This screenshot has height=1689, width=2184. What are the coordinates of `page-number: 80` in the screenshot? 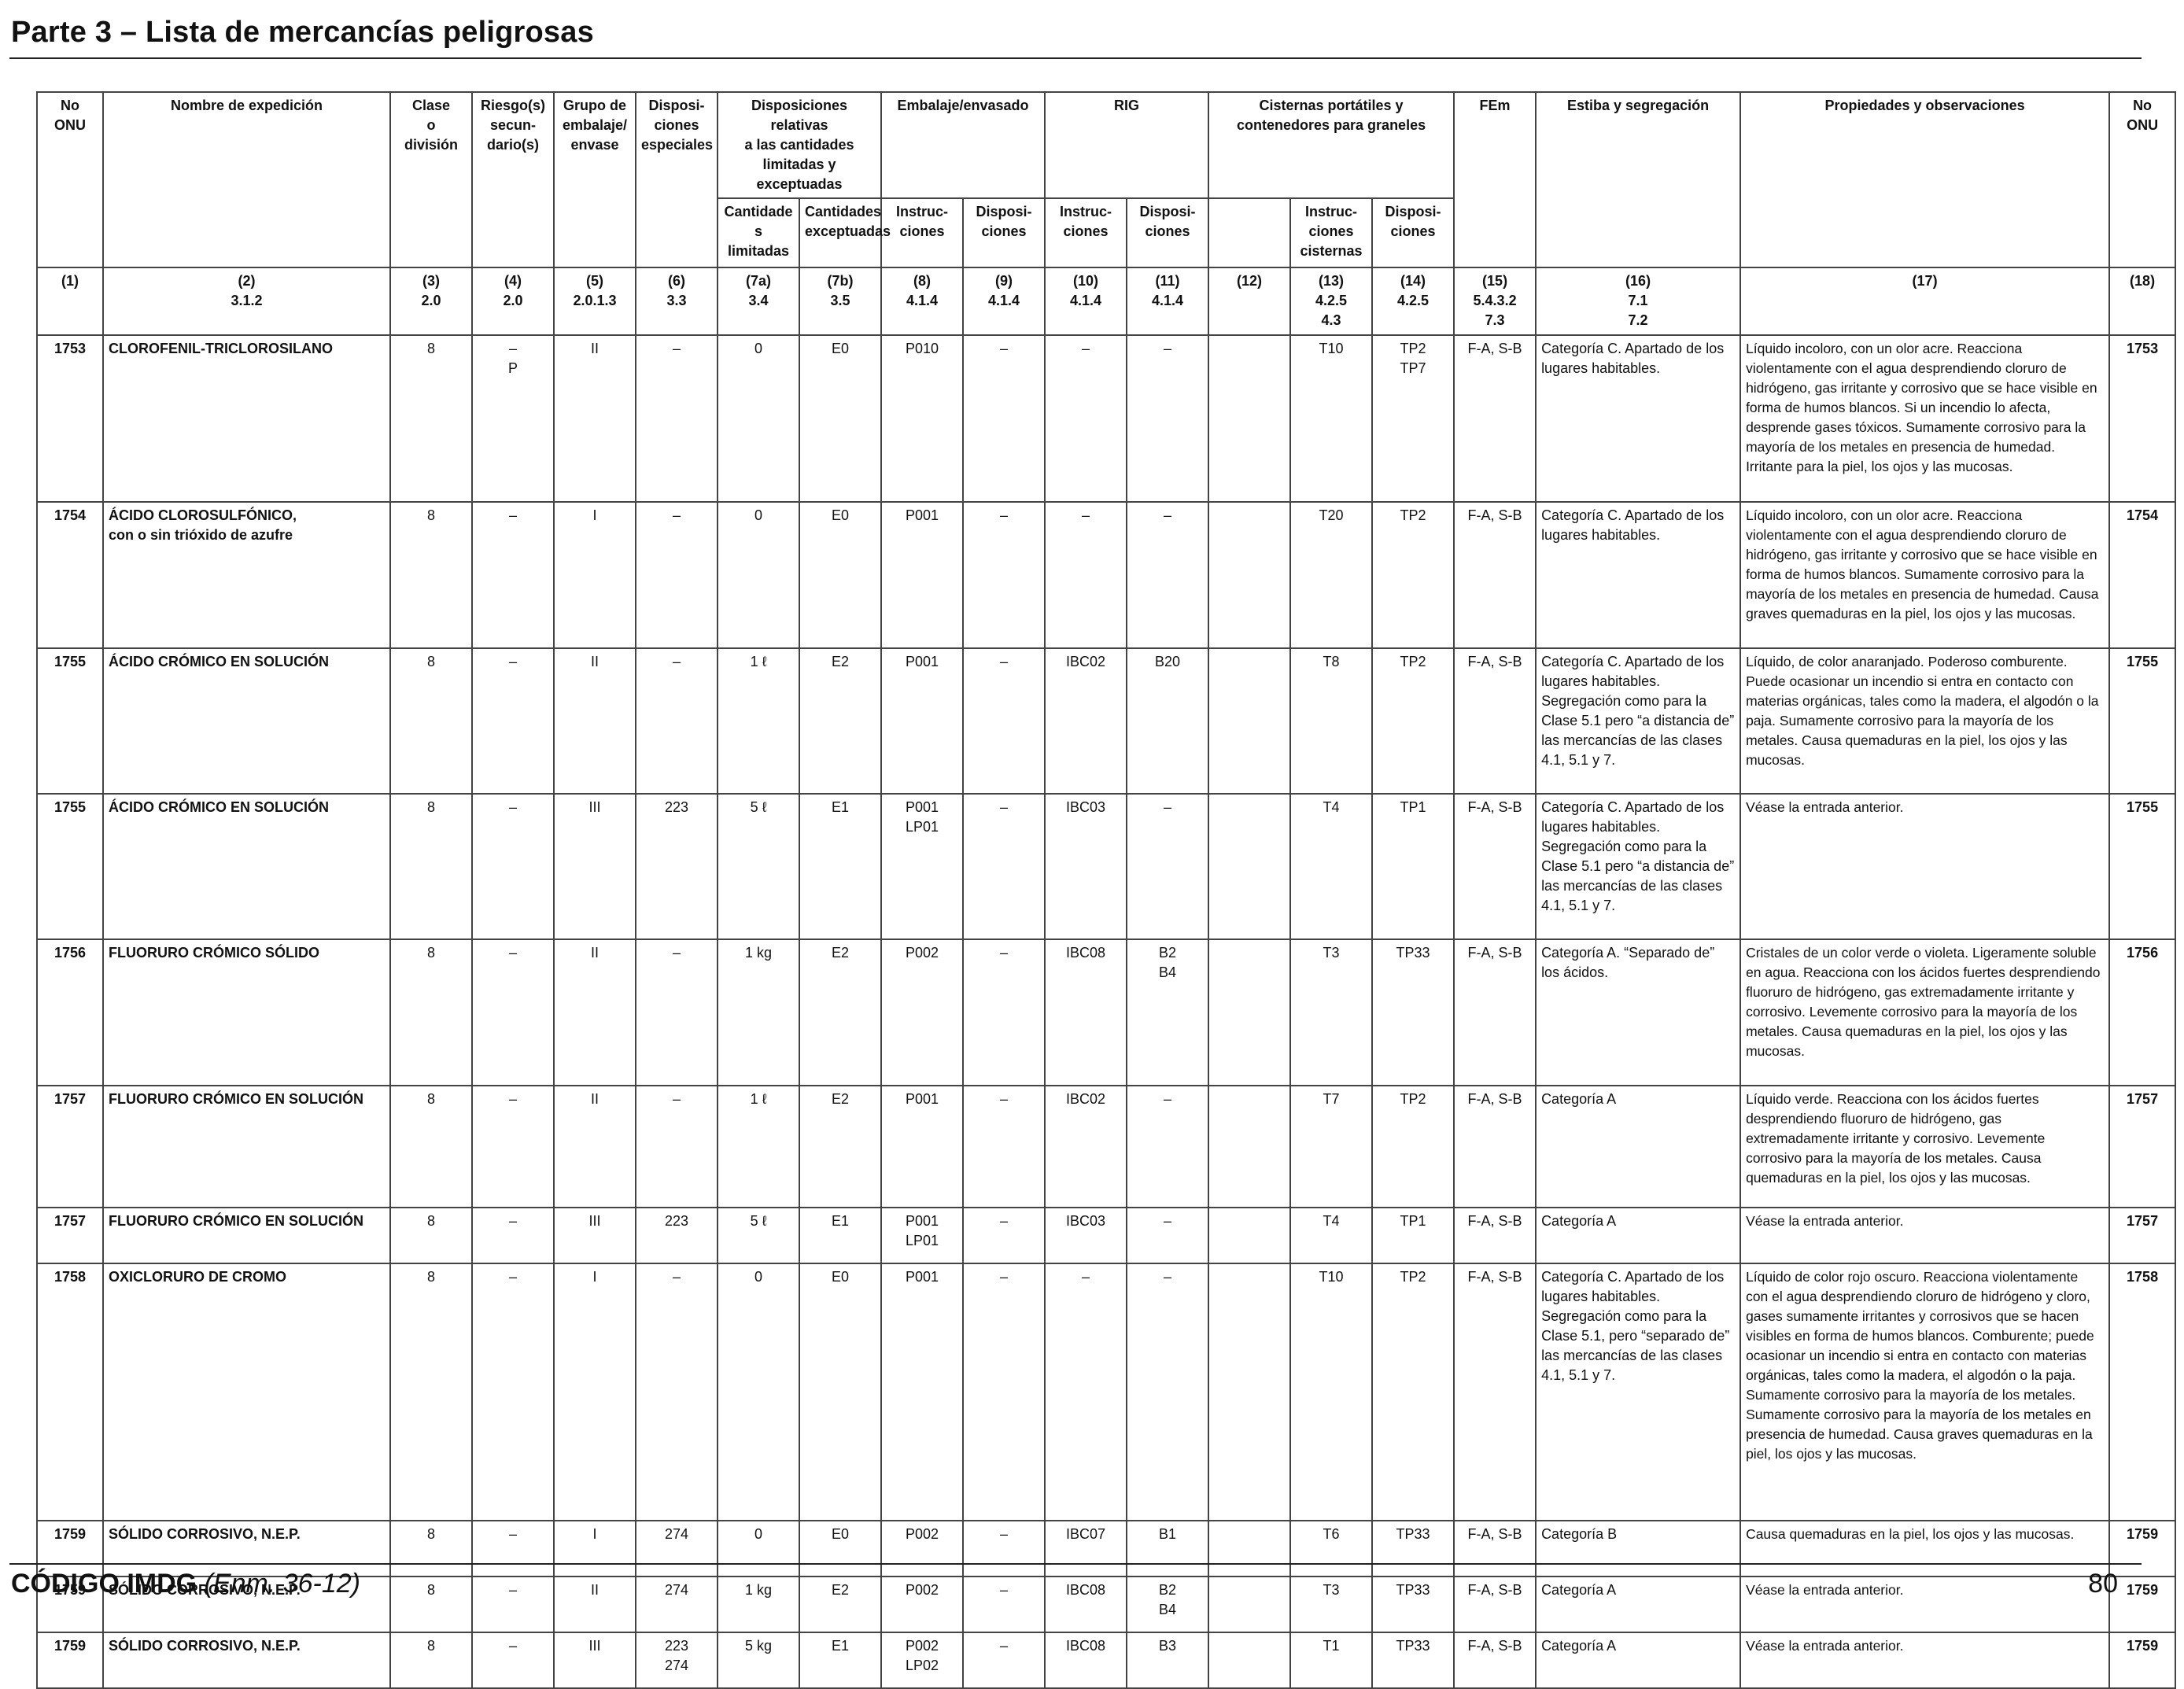 It's located at (2103, 1584).